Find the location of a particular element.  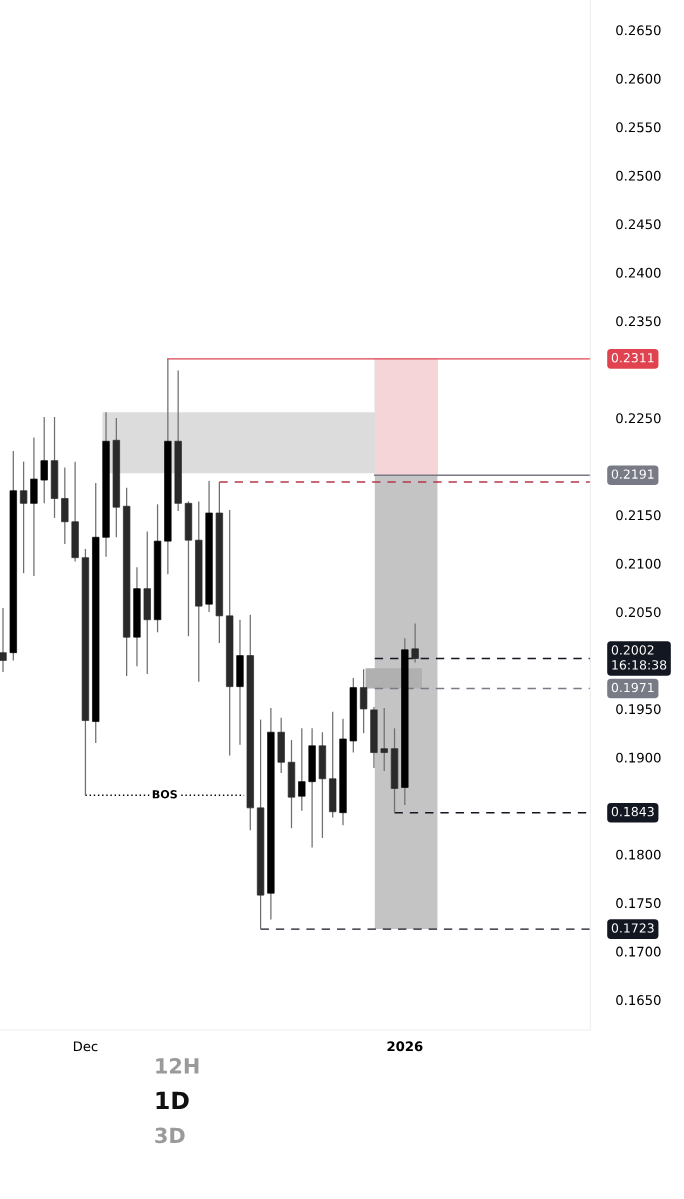

y-tick-label: 0.1950 is located at coordinates (638, 709).